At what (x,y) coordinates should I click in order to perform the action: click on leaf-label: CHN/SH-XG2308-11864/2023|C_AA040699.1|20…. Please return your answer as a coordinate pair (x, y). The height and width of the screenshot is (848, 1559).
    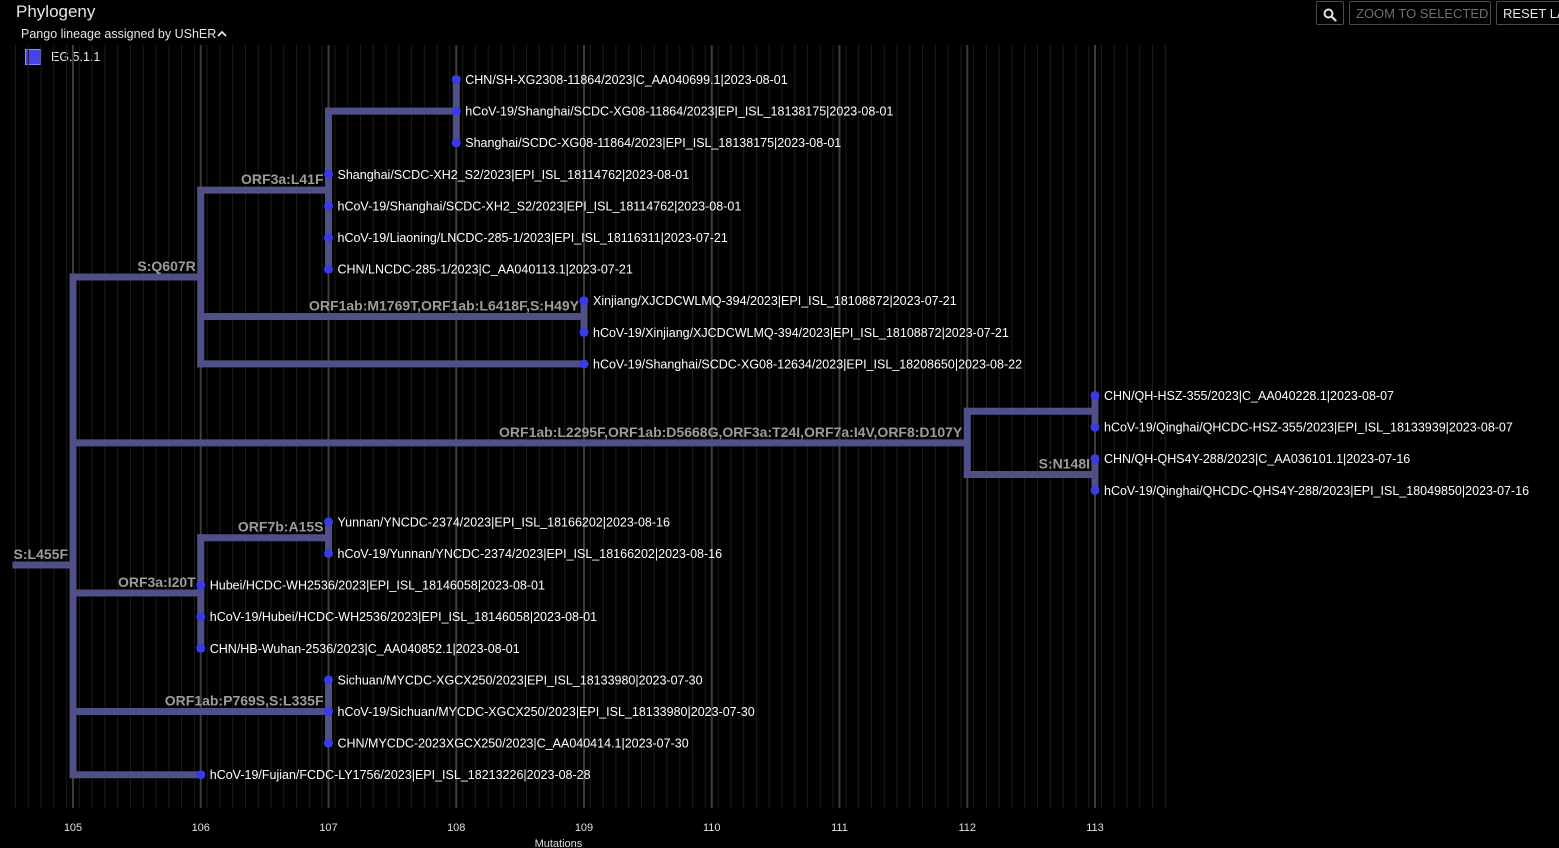
    Looking at the image, I should click on (626, 80).